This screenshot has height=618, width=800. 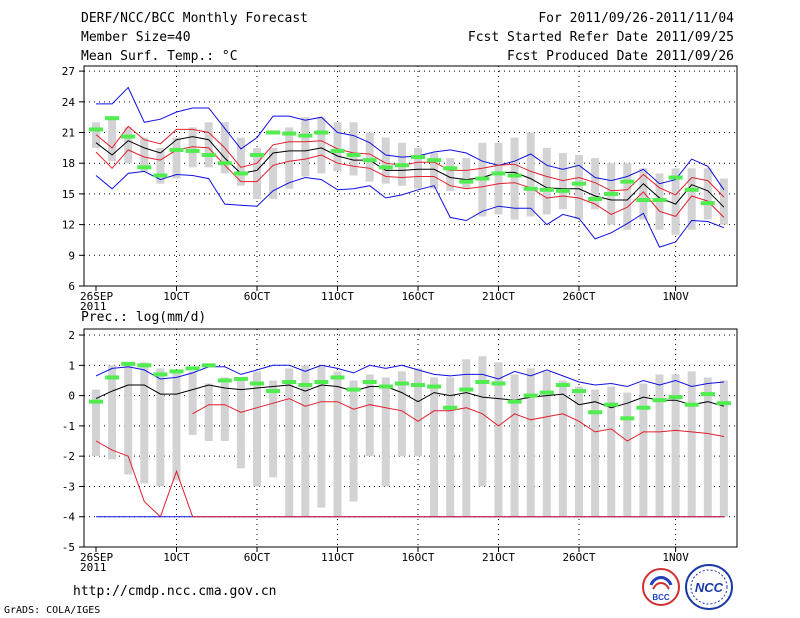 I want to click on panel1-xtick-label: 6OCT, so click(x=257, y=296).